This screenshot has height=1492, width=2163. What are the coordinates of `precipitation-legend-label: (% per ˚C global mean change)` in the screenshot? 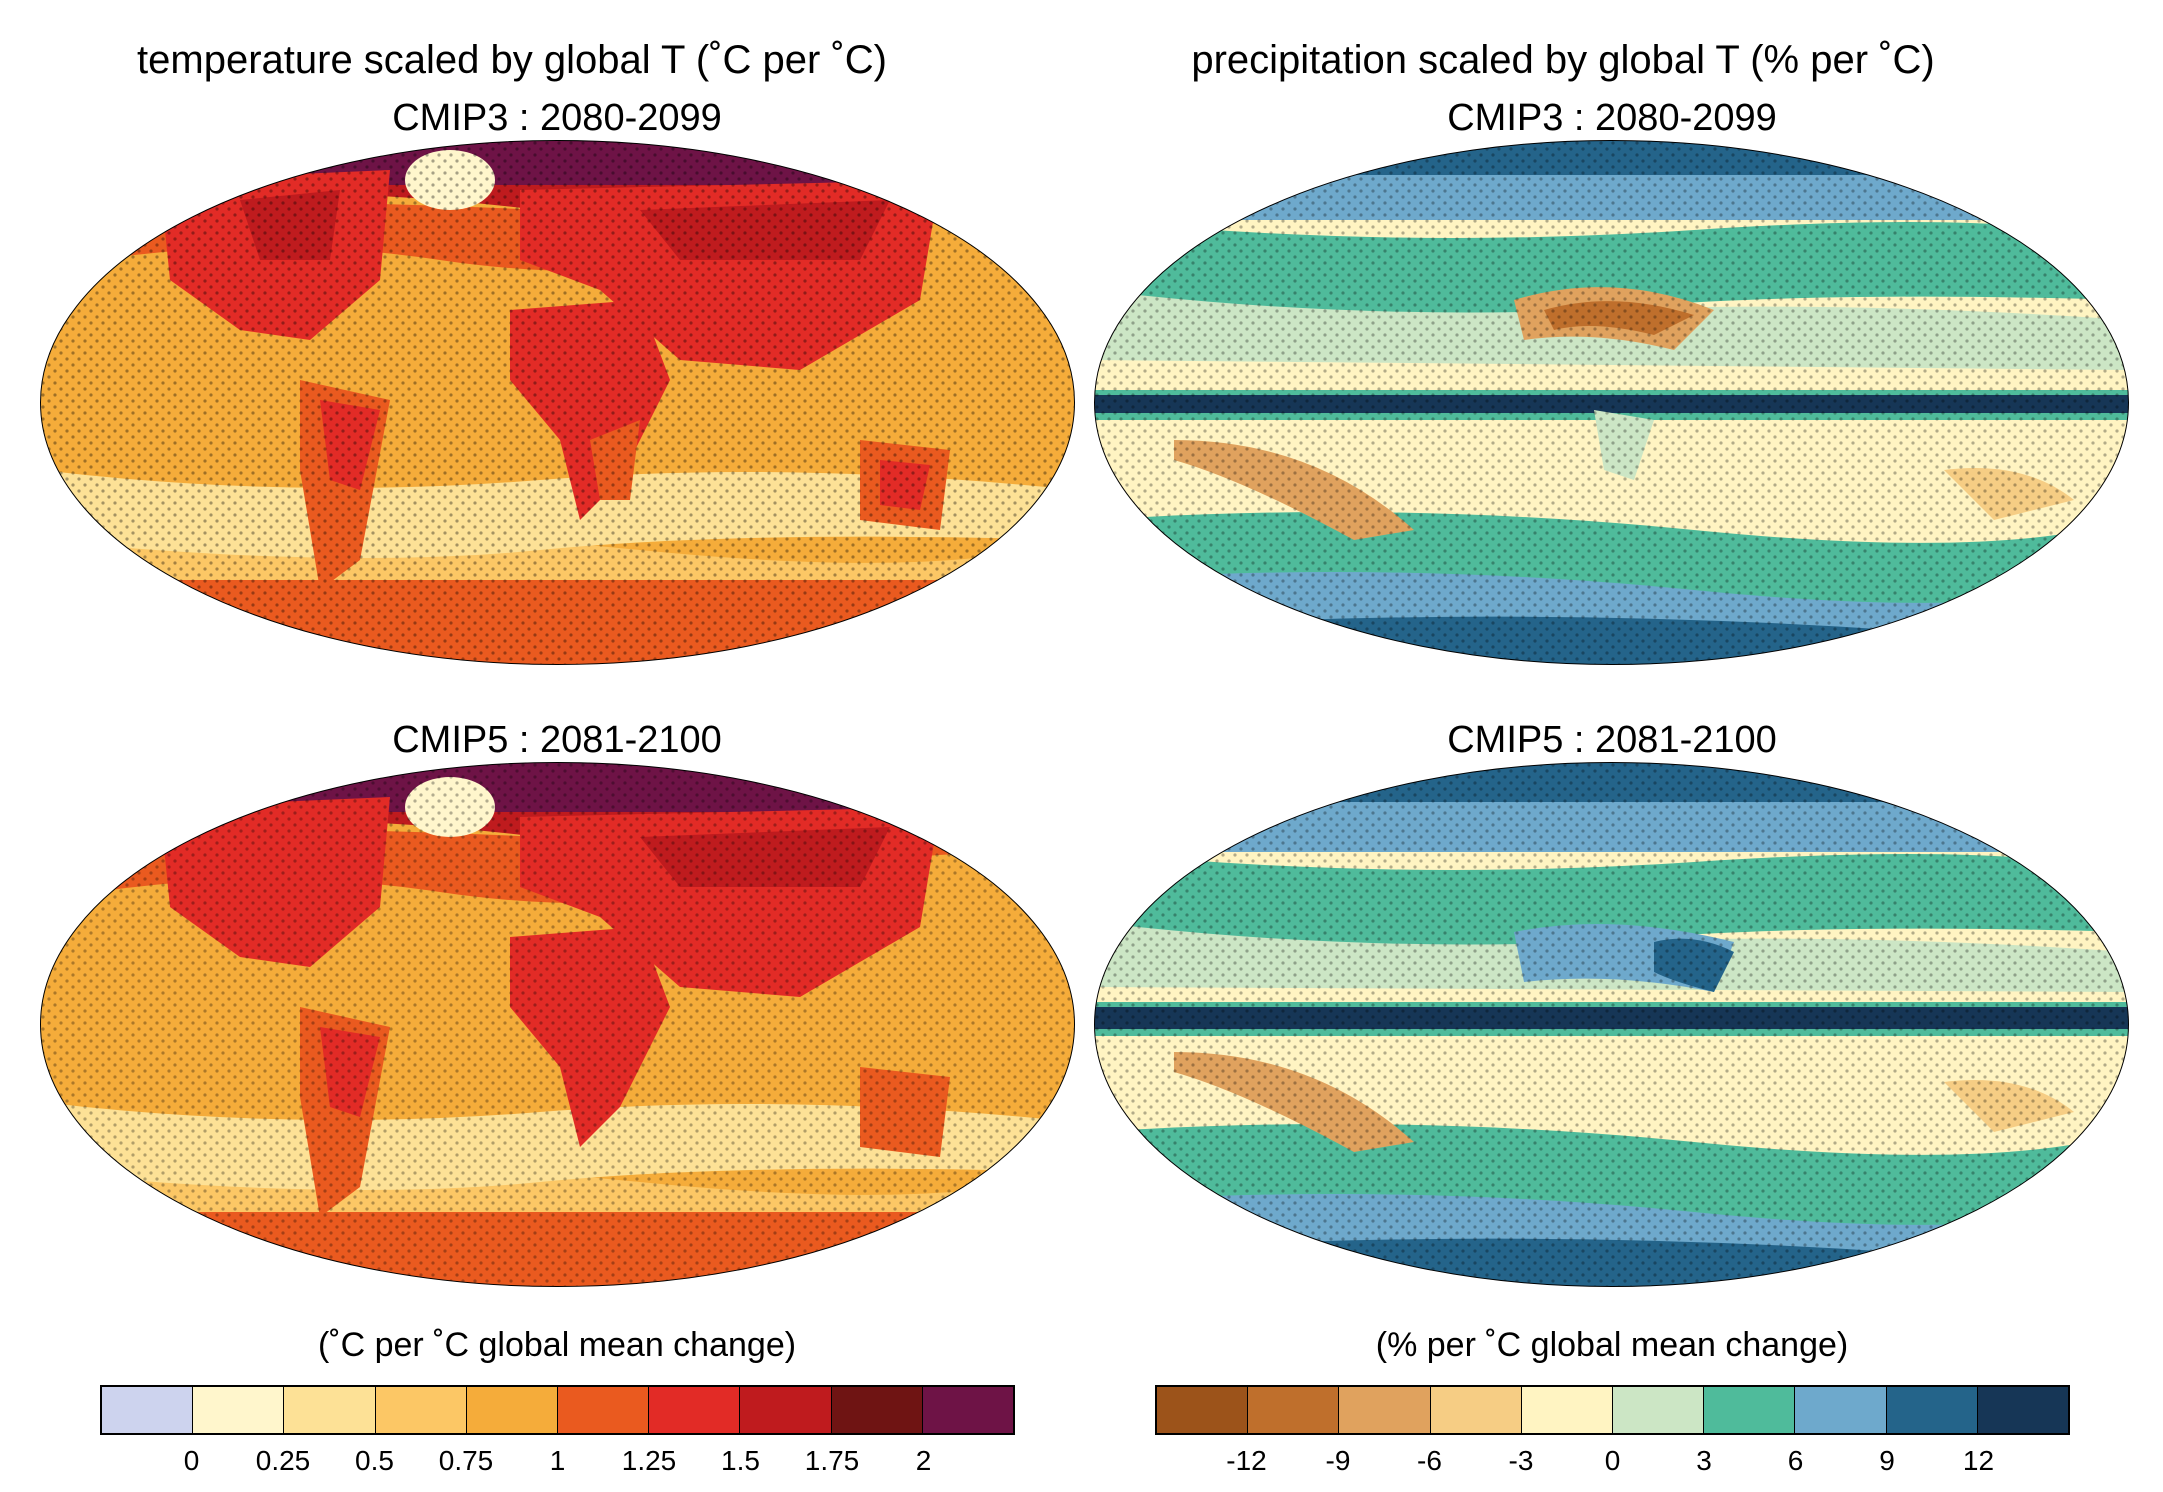 It's located at (1612, 1345).